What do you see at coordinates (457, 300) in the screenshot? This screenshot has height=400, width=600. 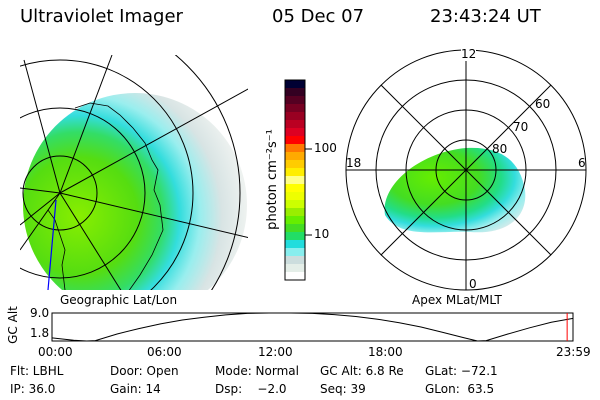 I see `apex-panel-label: Apex MLat/MLT` at bounding box center [457, 300].